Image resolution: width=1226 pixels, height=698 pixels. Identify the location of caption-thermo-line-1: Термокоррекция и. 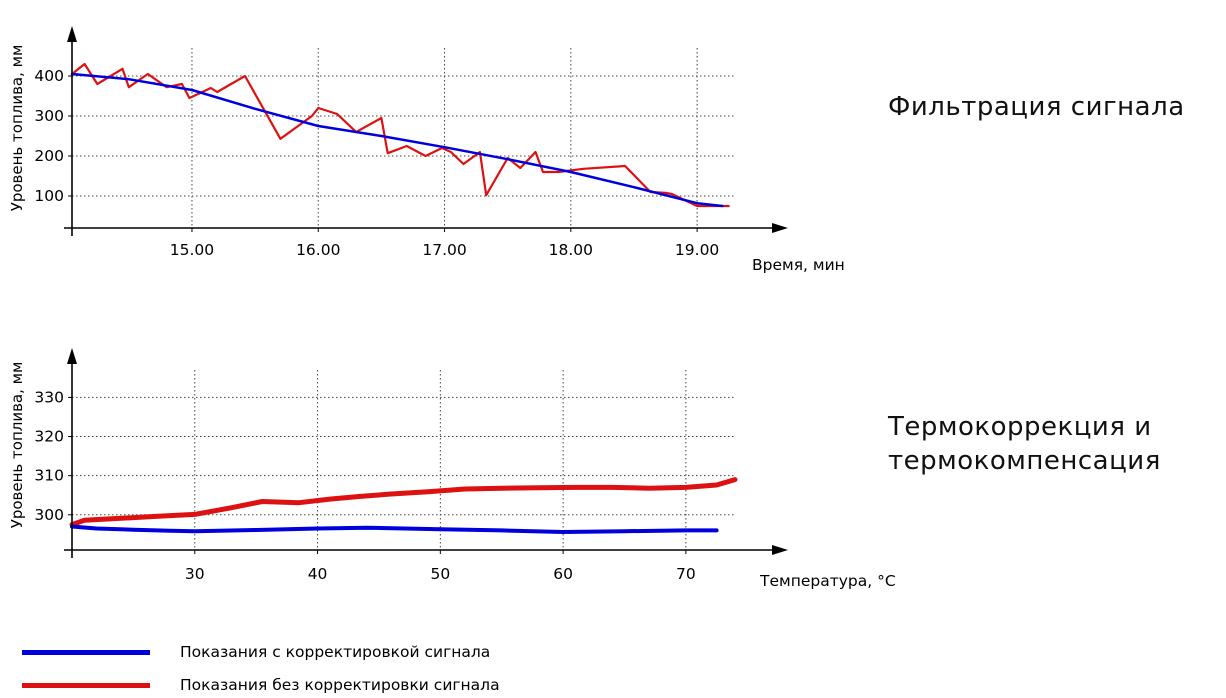
(1020, 427).